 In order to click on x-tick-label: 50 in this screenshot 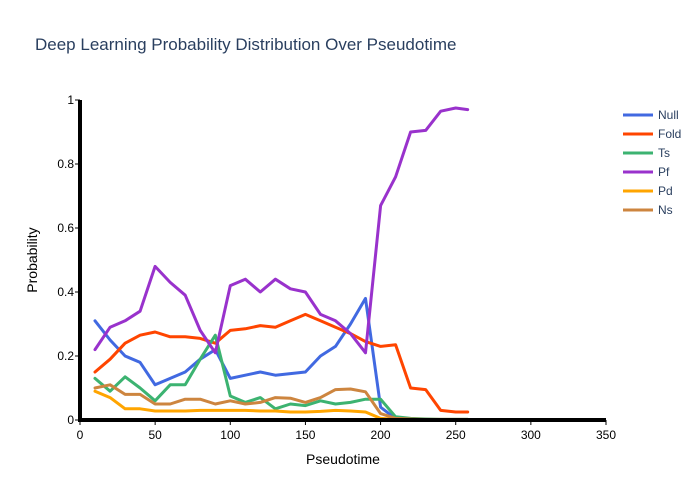, I will do `click(155, 435)`.